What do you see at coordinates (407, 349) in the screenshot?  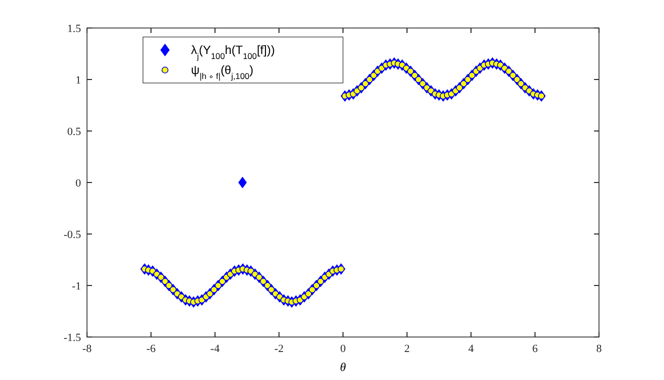 I see `x-tick-label: 2` at bounding box center [407, 349].